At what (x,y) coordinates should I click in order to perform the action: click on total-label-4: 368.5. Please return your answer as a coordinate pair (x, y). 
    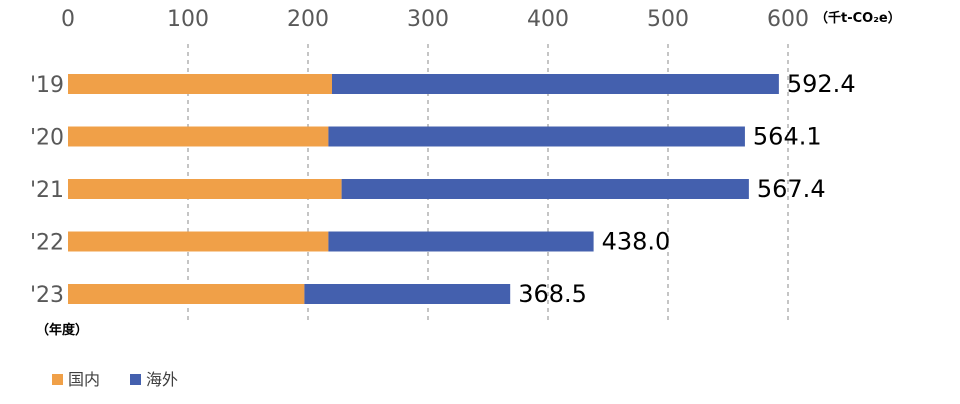
    Looking at the image, I should click on (552, 294).